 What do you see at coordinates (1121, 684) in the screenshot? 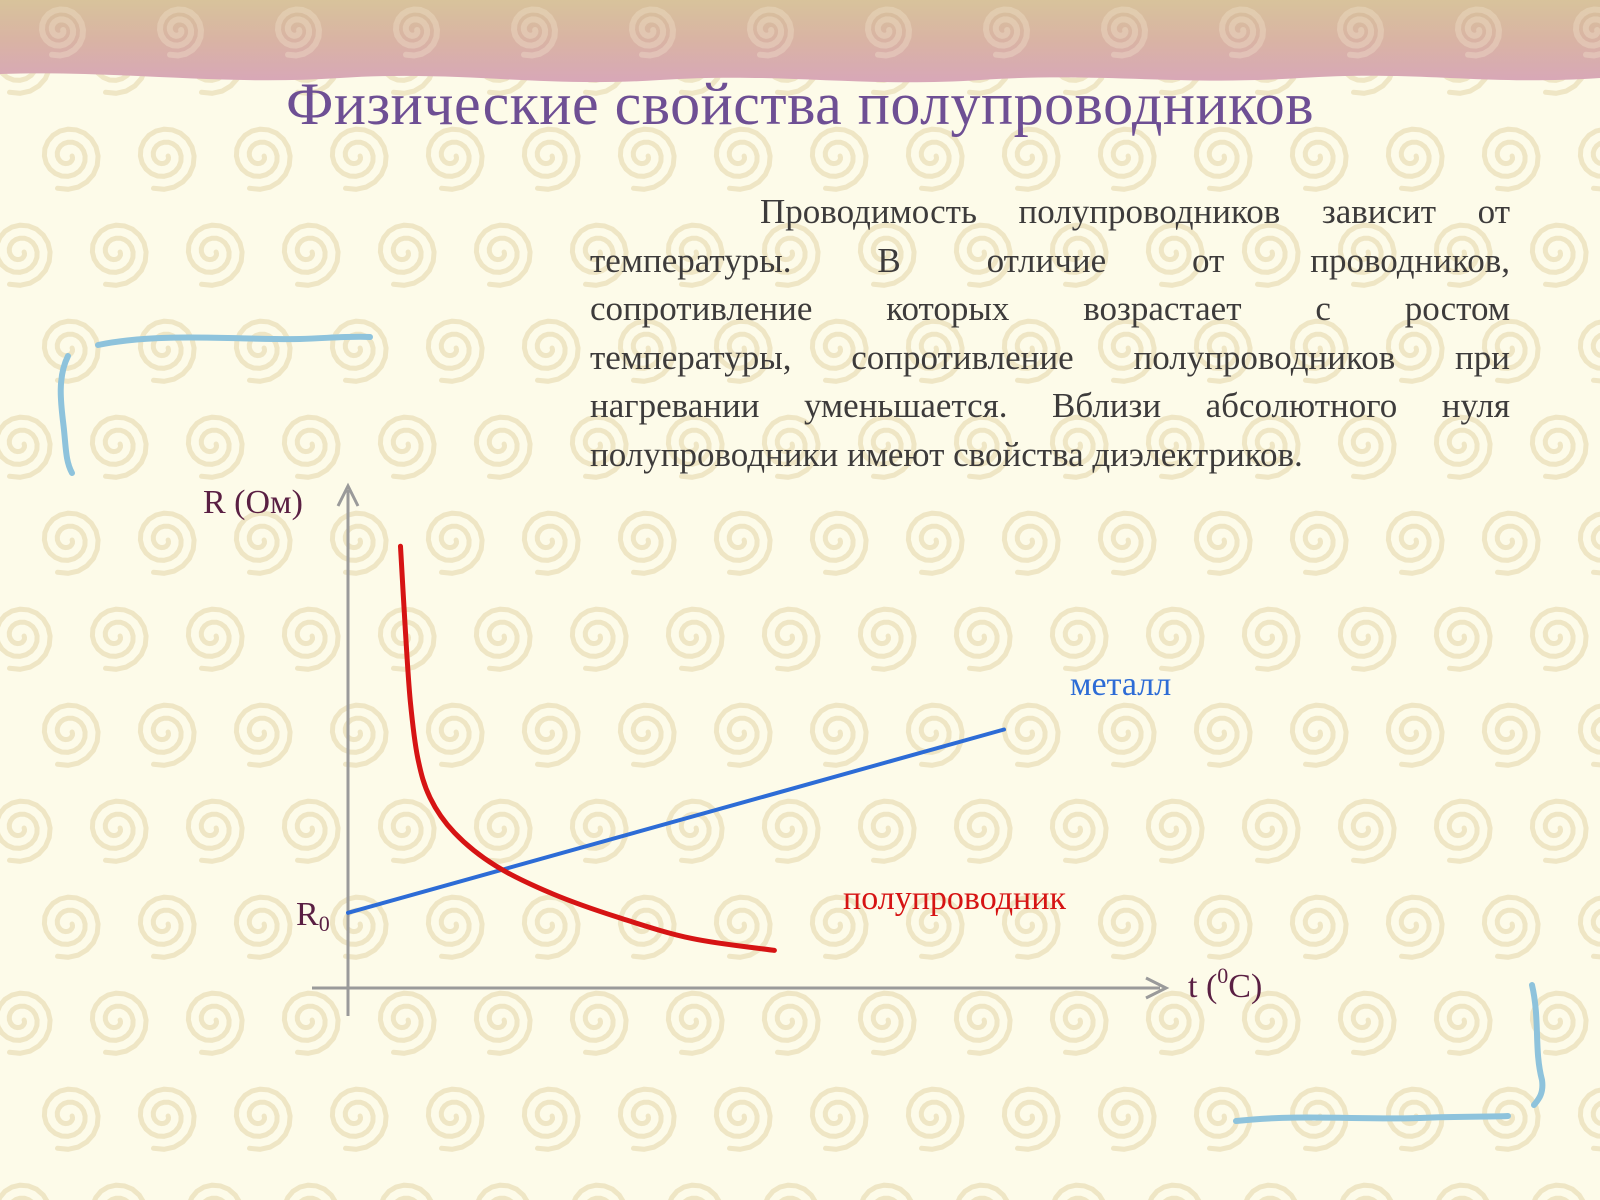
I see `series-label-metal: металл` at bounding box center [1121, 684].